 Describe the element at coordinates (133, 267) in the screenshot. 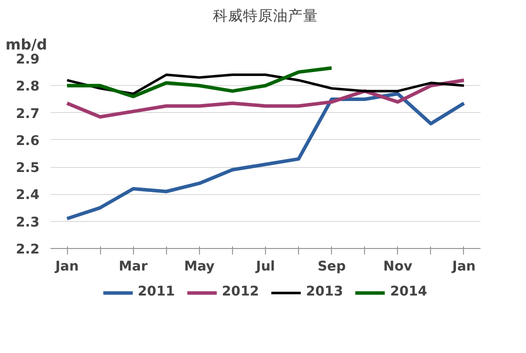

I see `x-tick-label: Mar` at that location.